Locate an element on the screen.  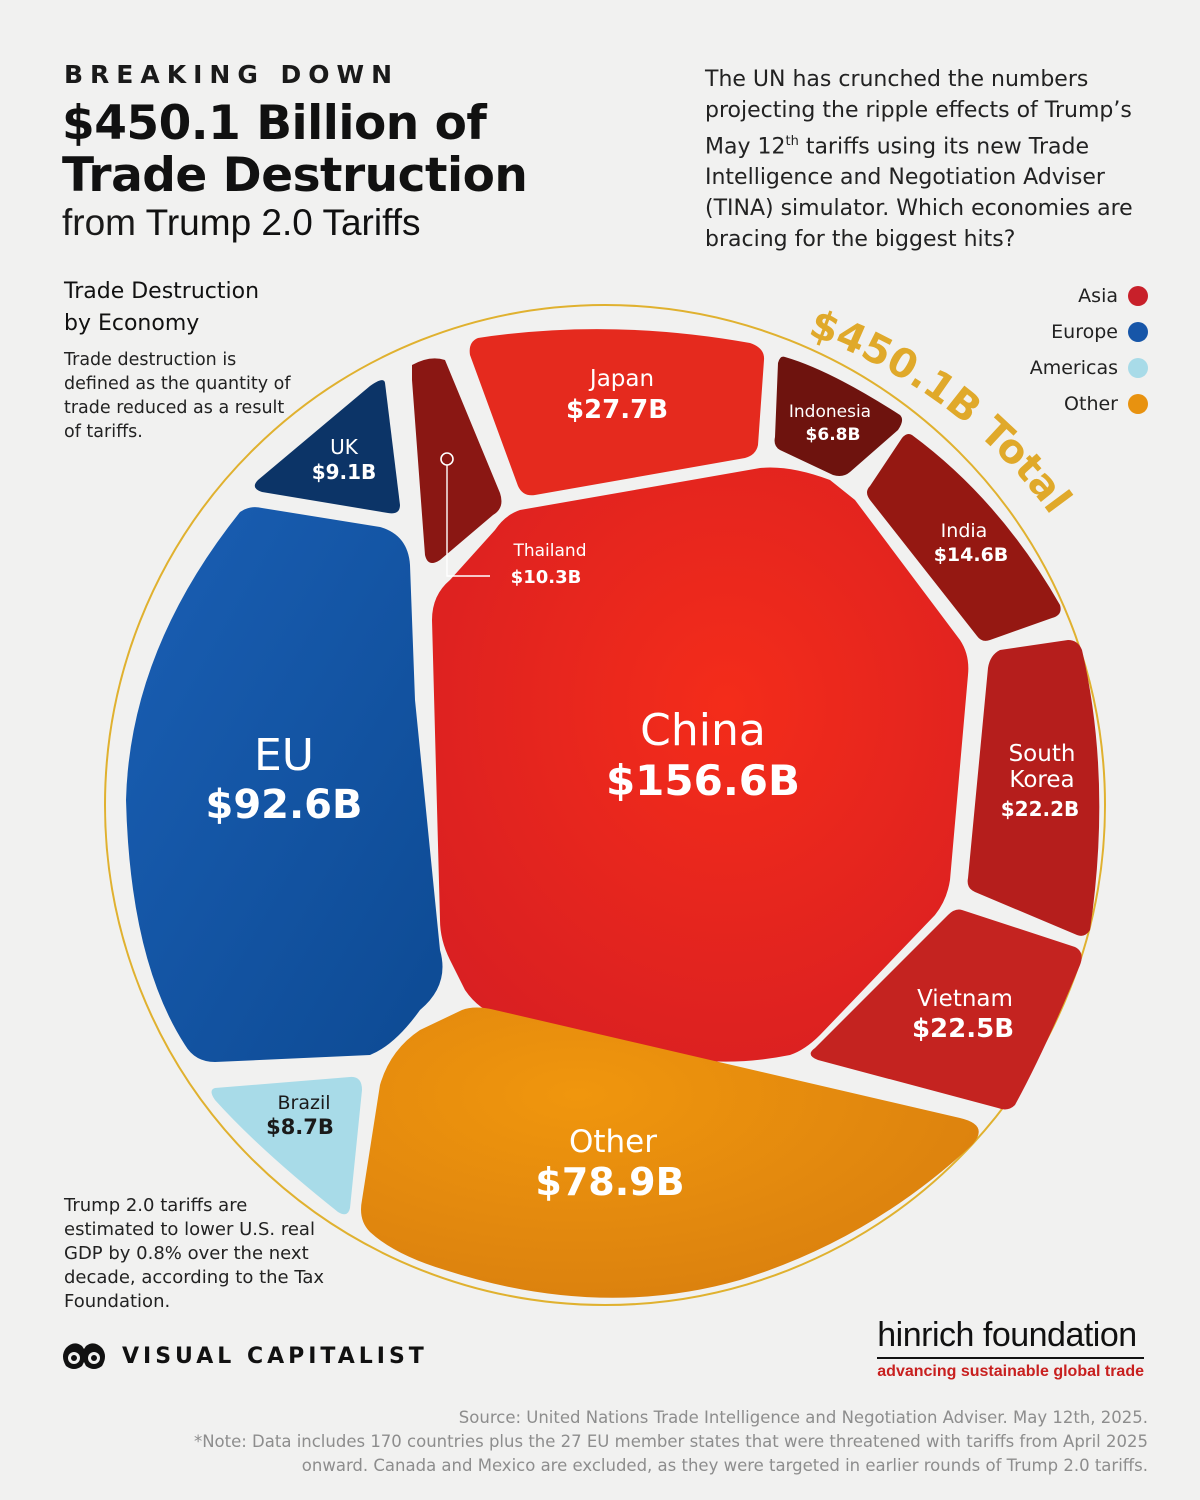
cell-india is located at coordinates (964, 537).